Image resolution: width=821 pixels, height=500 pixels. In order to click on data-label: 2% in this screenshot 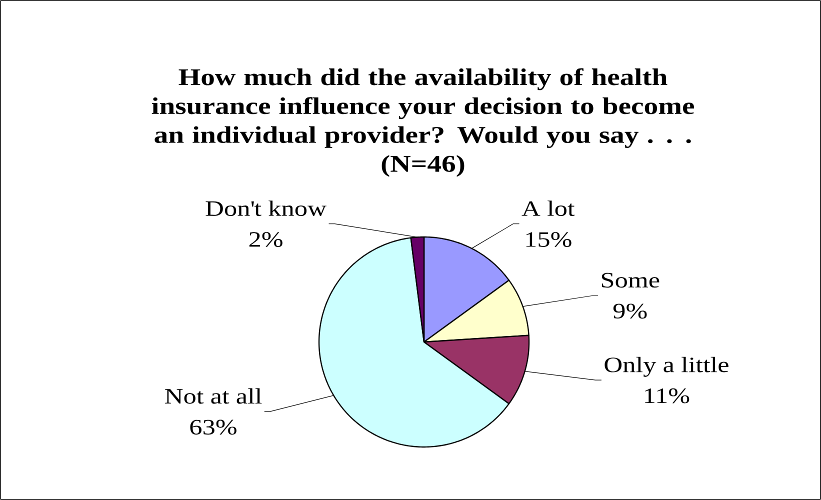, I will do `click(265, 239)`.